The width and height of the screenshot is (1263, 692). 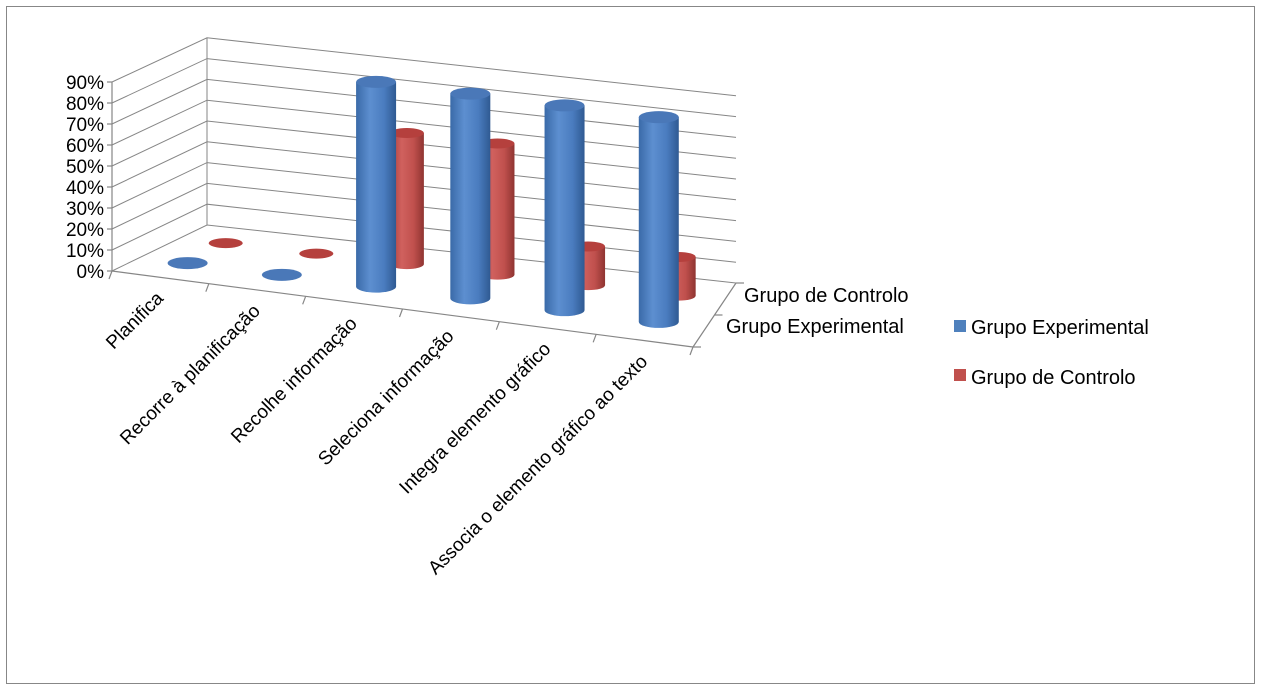 What do you see at coordinates (85, 167) in the screenshot?
I see `y-tick-label: 50%` at bounding box center [85, 167].